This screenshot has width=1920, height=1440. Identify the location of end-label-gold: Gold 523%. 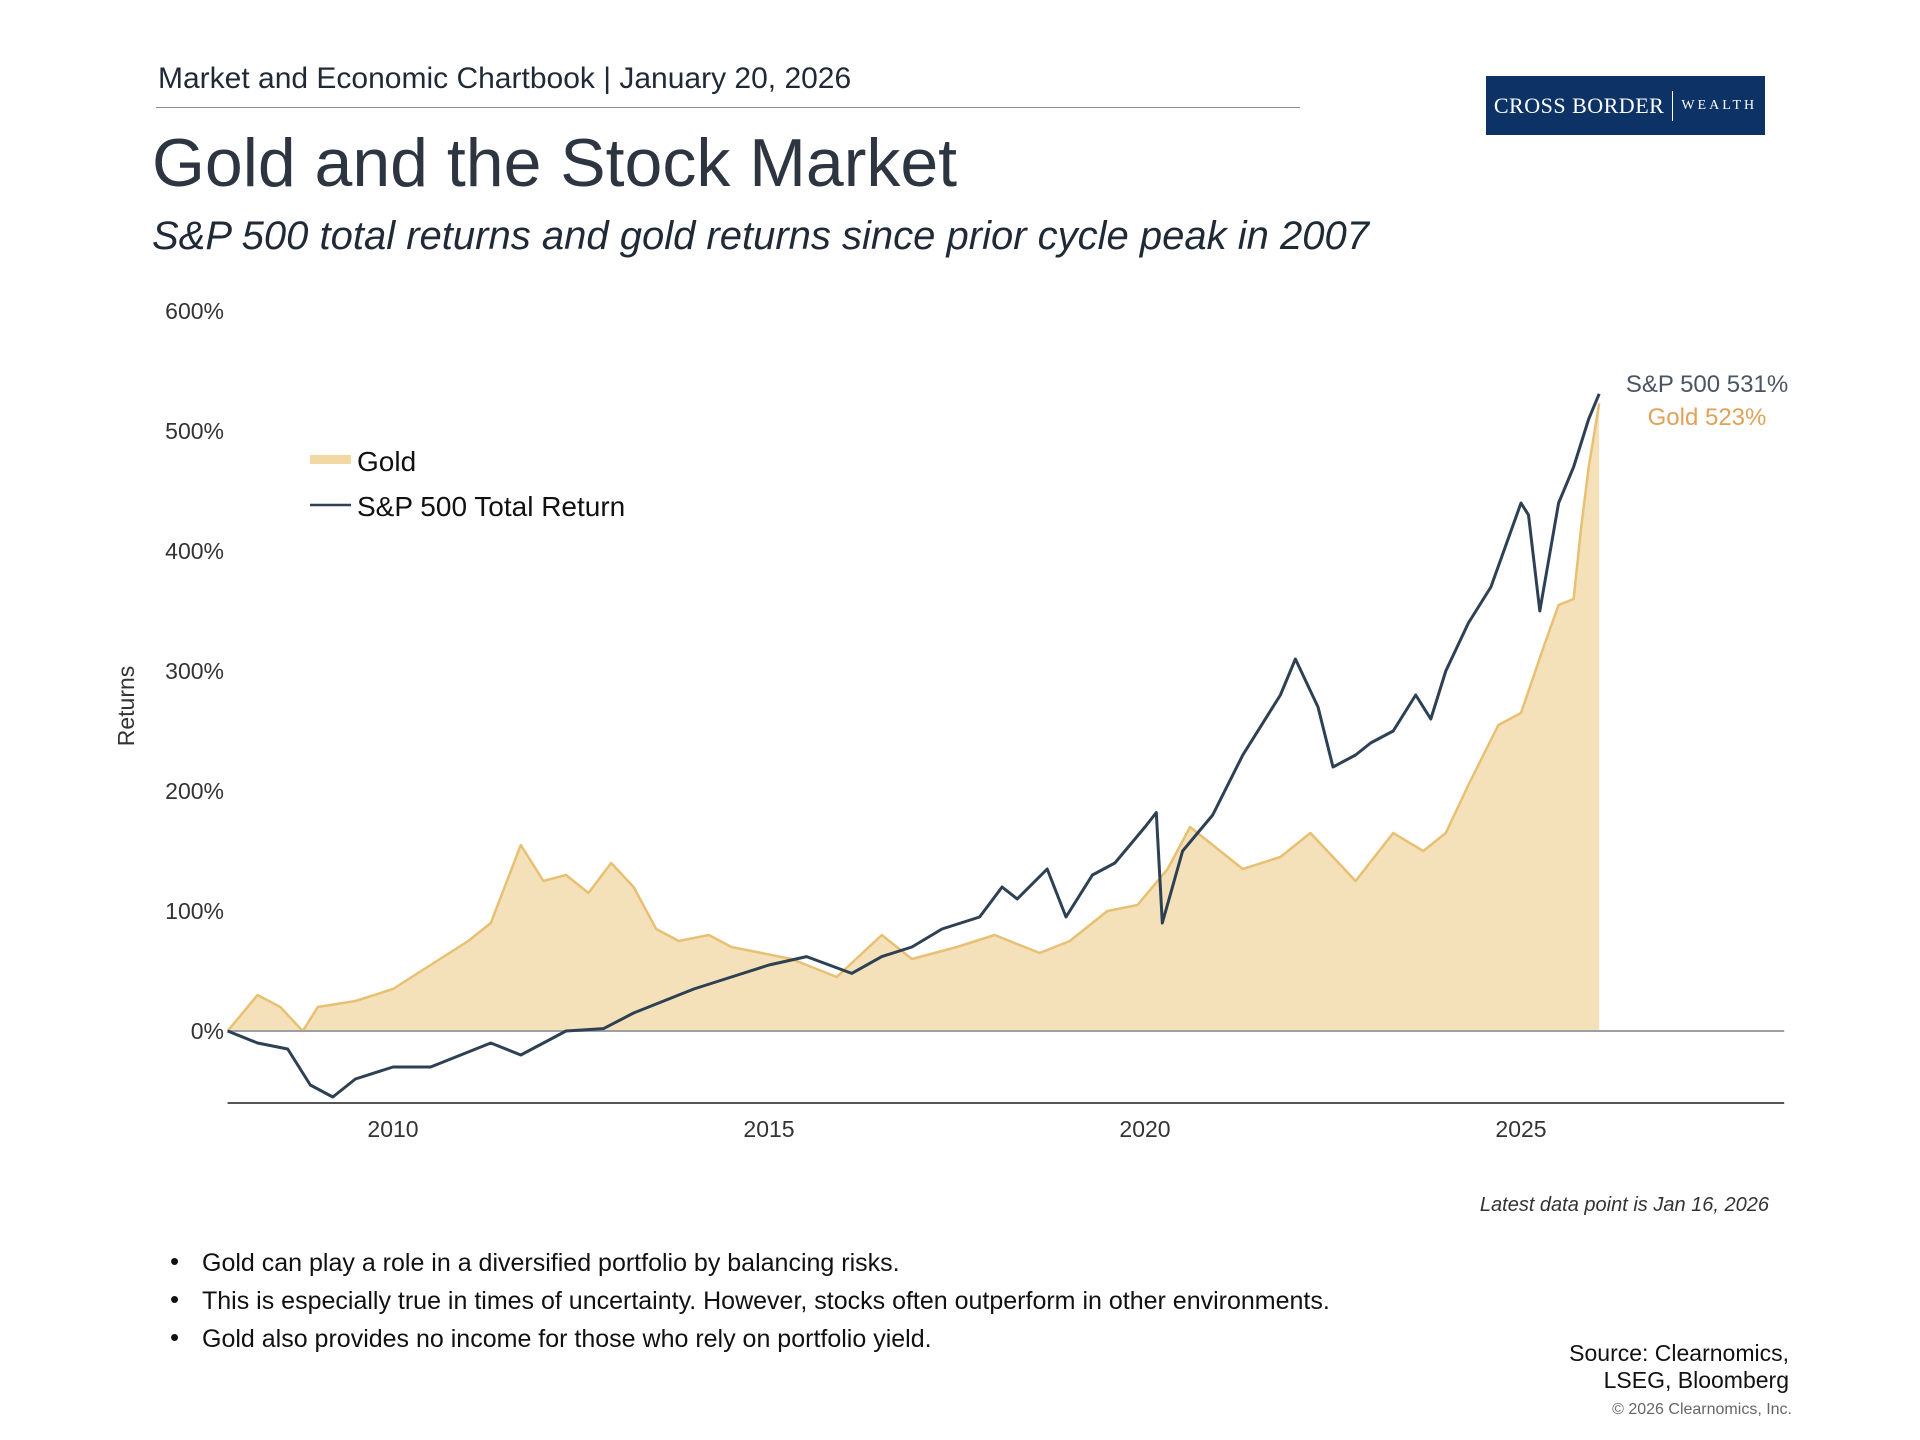
(1707, 417).